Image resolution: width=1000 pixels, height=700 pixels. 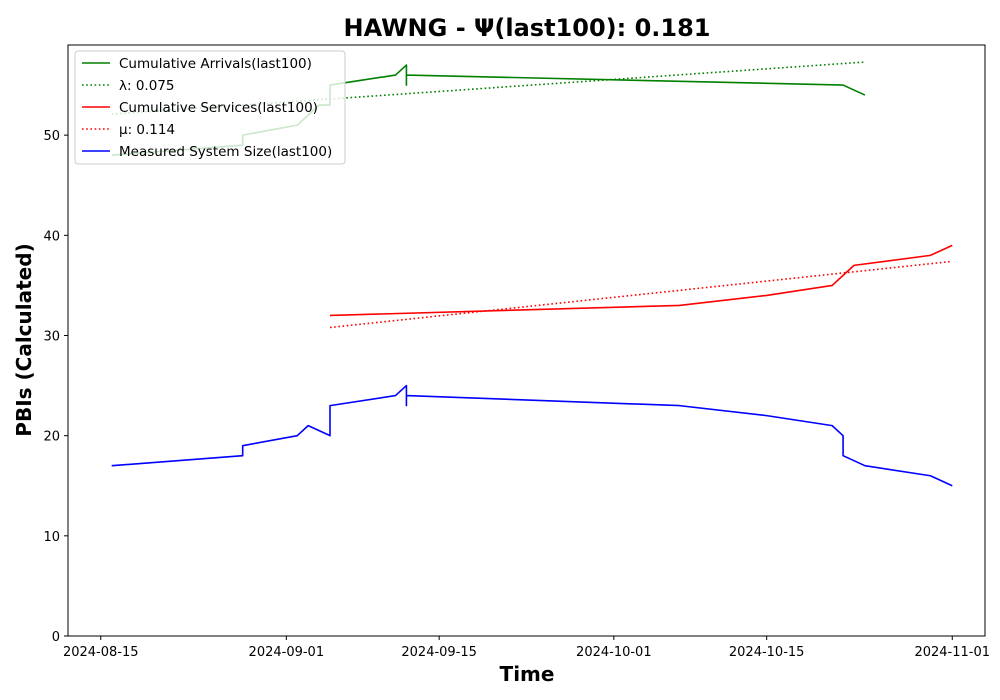 I want to click on x-axis-label: Time, so click(x=527, y=674).